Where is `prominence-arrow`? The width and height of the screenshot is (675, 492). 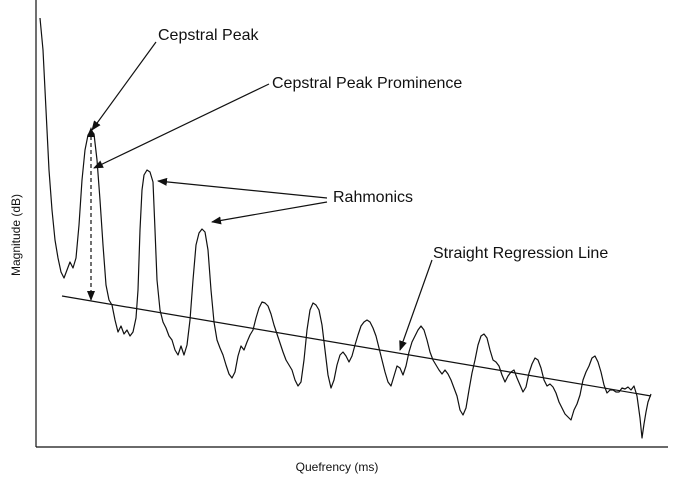 prominence-arrow is located at coordinates (181, 126).